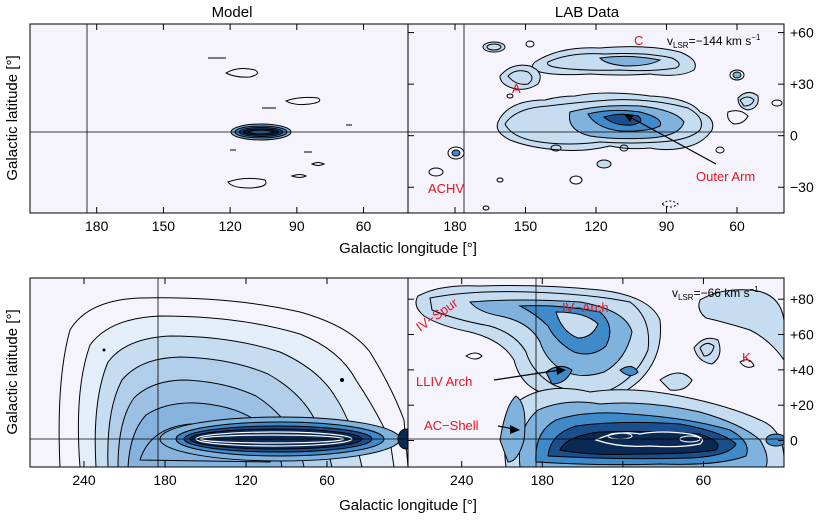 The width and height of the screenshot is (830, 525). I want to click on ylabel-top: Galactic latitude [°], so click(12, 117).